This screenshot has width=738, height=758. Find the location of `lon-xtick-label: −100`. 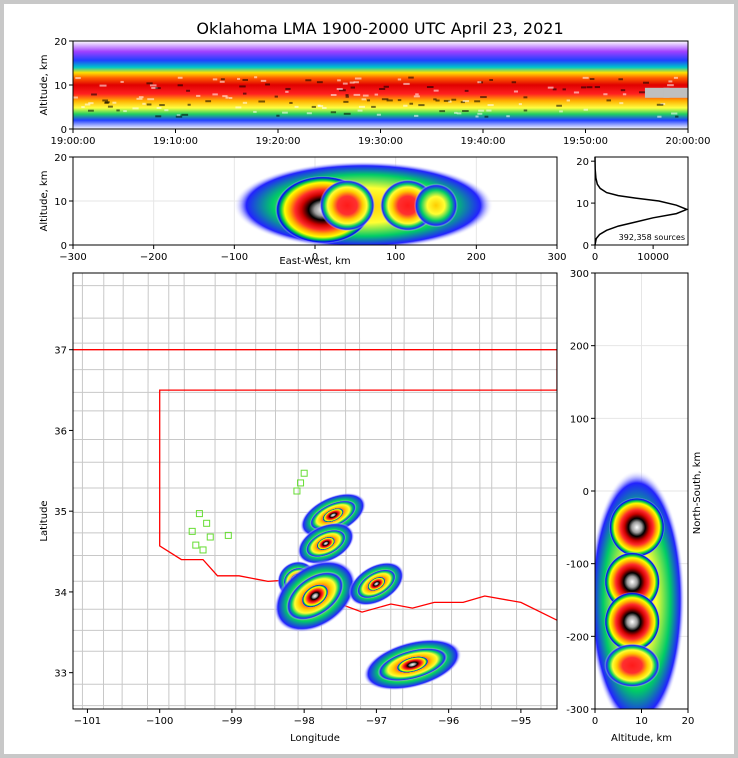

lon-xtick-label: −100 is located at coordinates (159, 721).